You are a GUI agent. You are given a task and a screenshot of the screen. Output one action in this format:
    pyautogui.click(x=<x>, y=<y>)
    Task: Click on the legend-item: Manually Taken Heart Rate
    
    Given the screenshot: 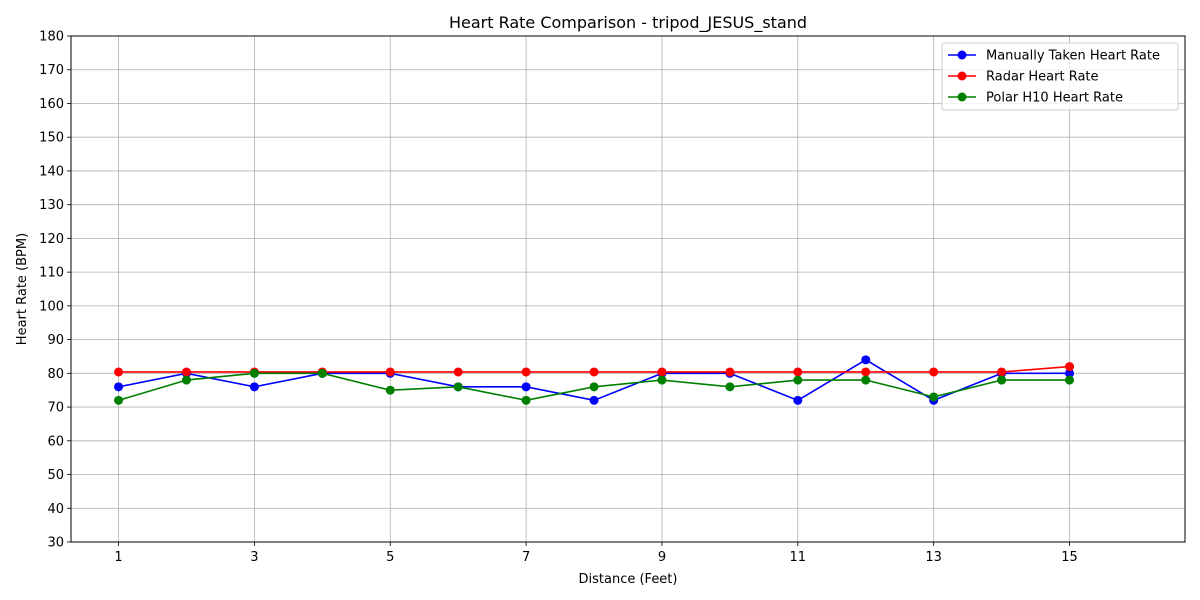 What is the action you would take?
    pyautogui.click(x=1054, y=56)
    